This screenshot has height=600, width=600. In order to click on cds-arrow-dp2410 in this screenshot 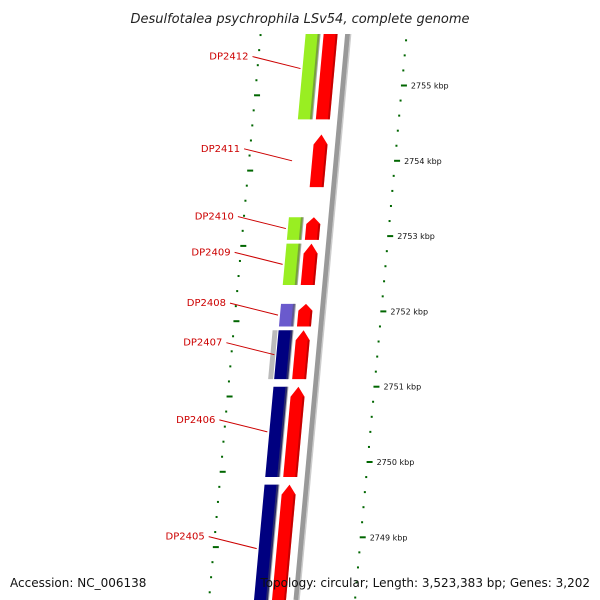, I will do `click(312, 228)`.